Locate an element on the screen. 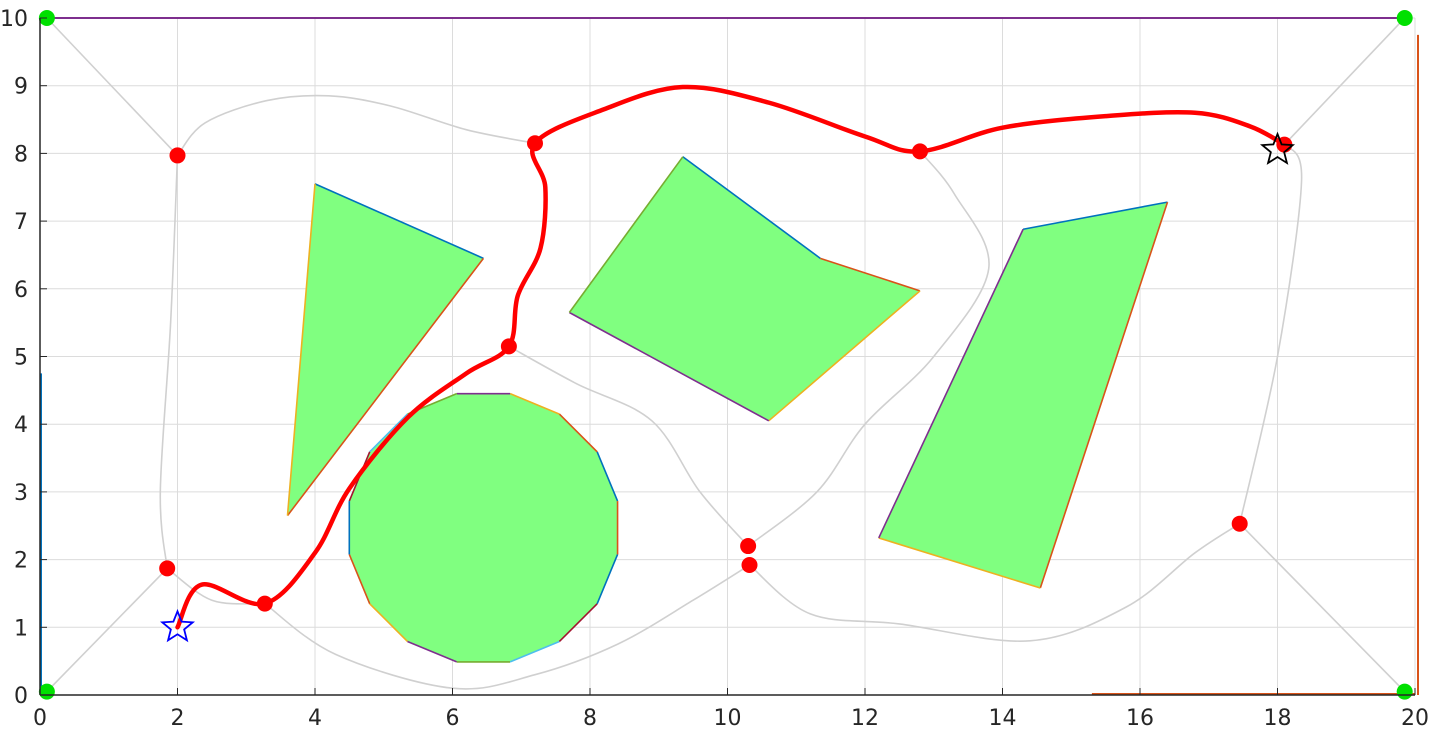 Image resolution: width=1444 pixels, height=746 pixels. x-tick-label: 20 is located at coordinates (1415, 718).